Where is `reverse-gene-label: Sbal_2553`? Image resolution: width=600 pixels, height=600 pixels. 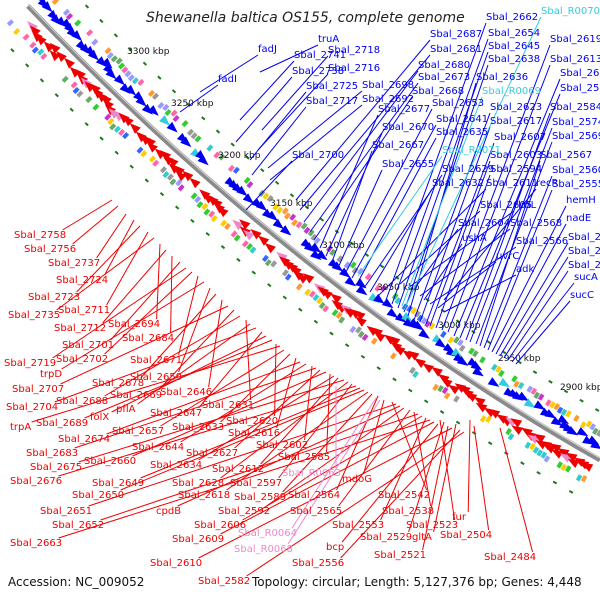 reverse-gene-label: Sbal_2553 is located at coordinates (358, 525).